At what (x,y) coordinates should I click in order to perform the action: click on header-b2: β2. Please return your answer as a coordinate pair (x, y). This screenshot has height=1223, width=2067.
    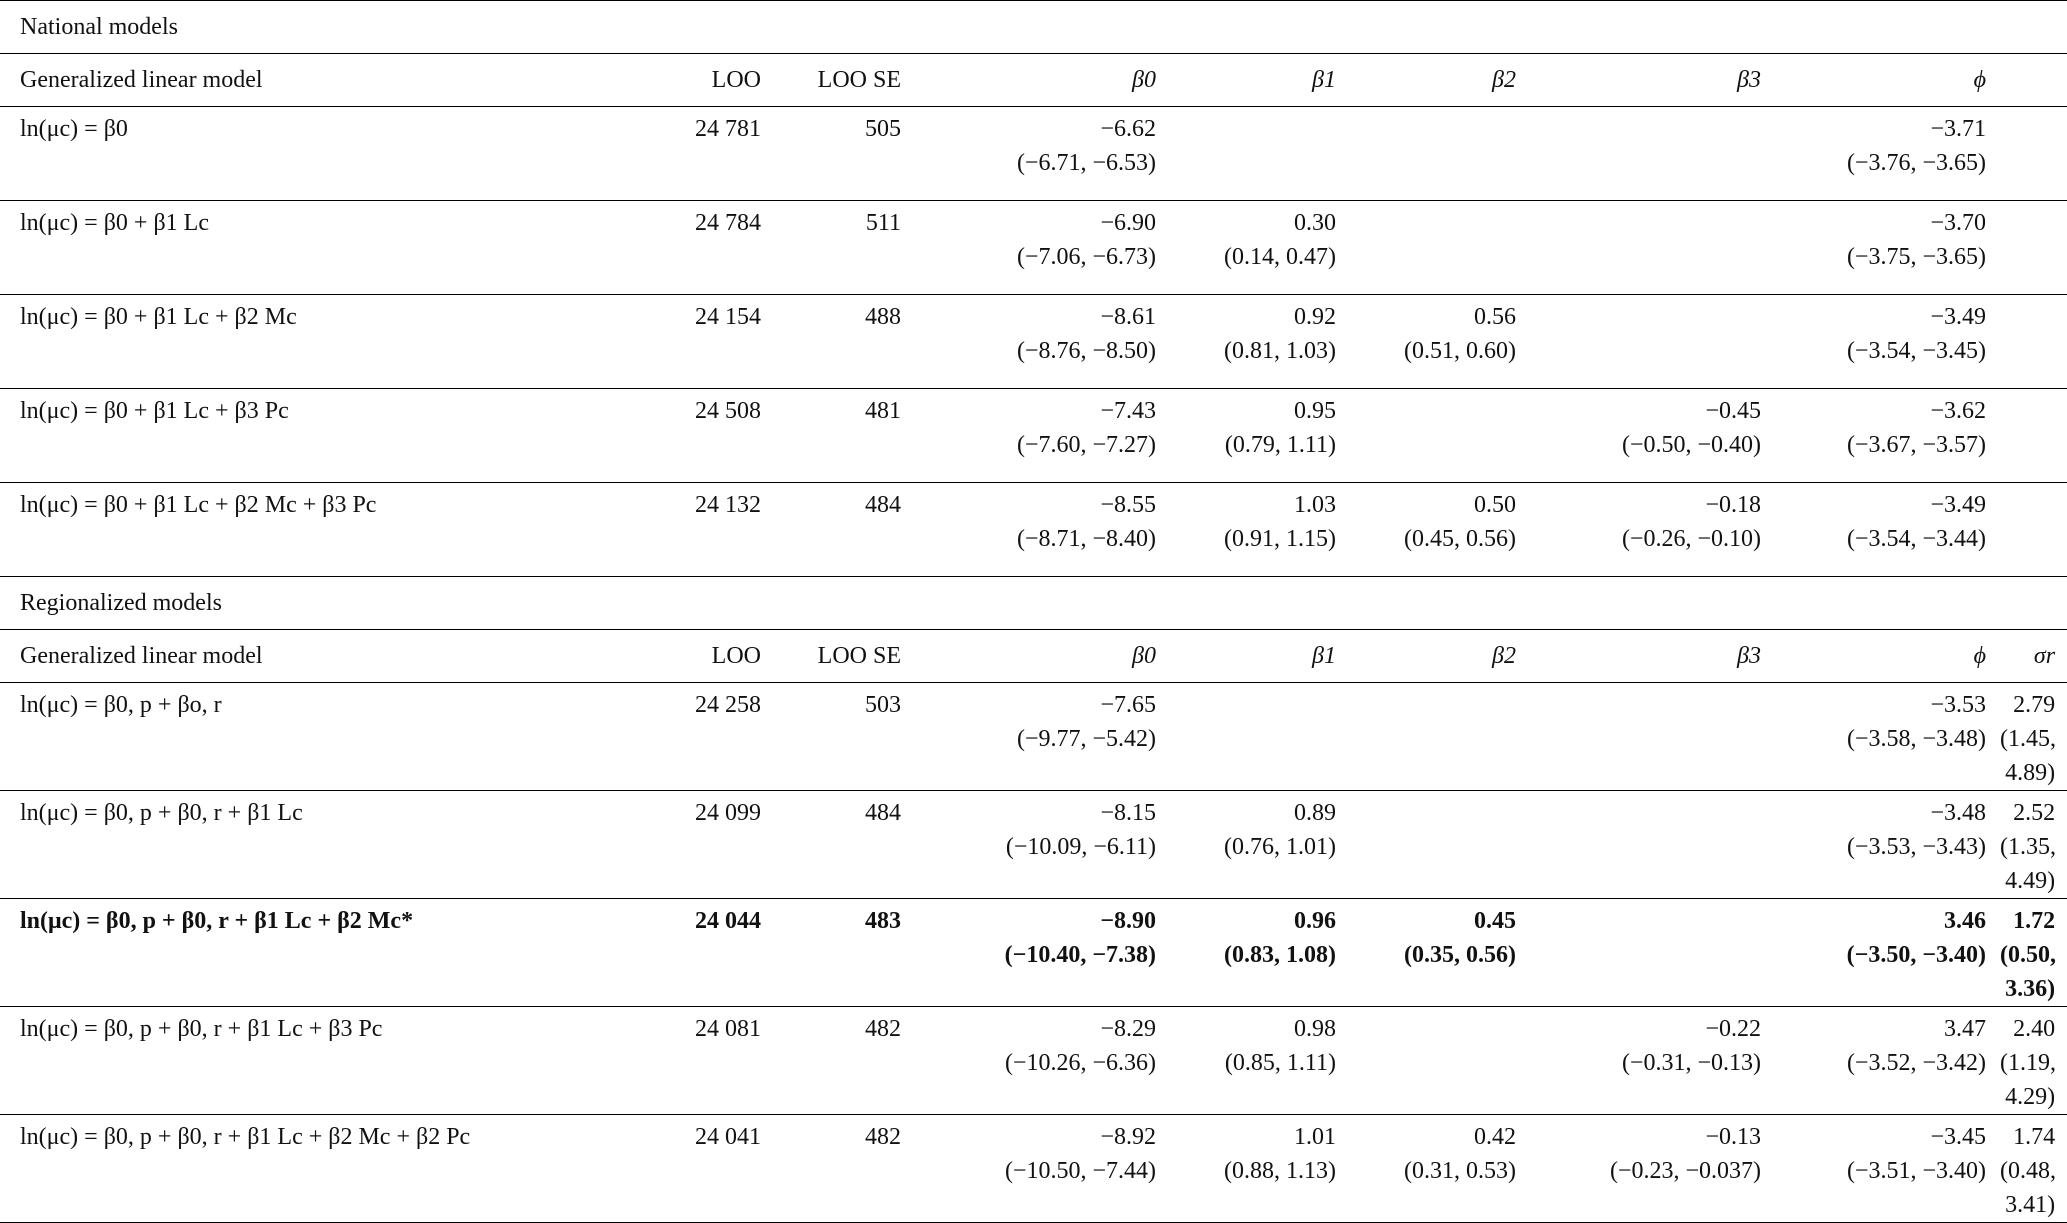
    Looking at the image, I should click on (1440, 656).